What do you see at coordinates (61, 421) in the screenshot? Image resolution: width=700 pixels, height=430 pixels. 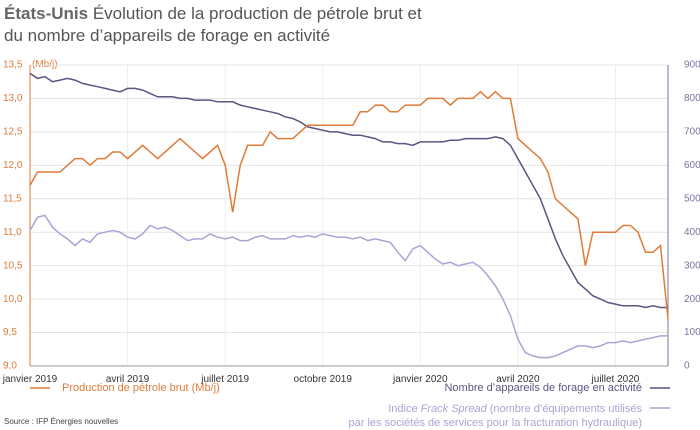 I see `source: Source : IFP Énergies nouvelles` at bounding box center [61, 421].